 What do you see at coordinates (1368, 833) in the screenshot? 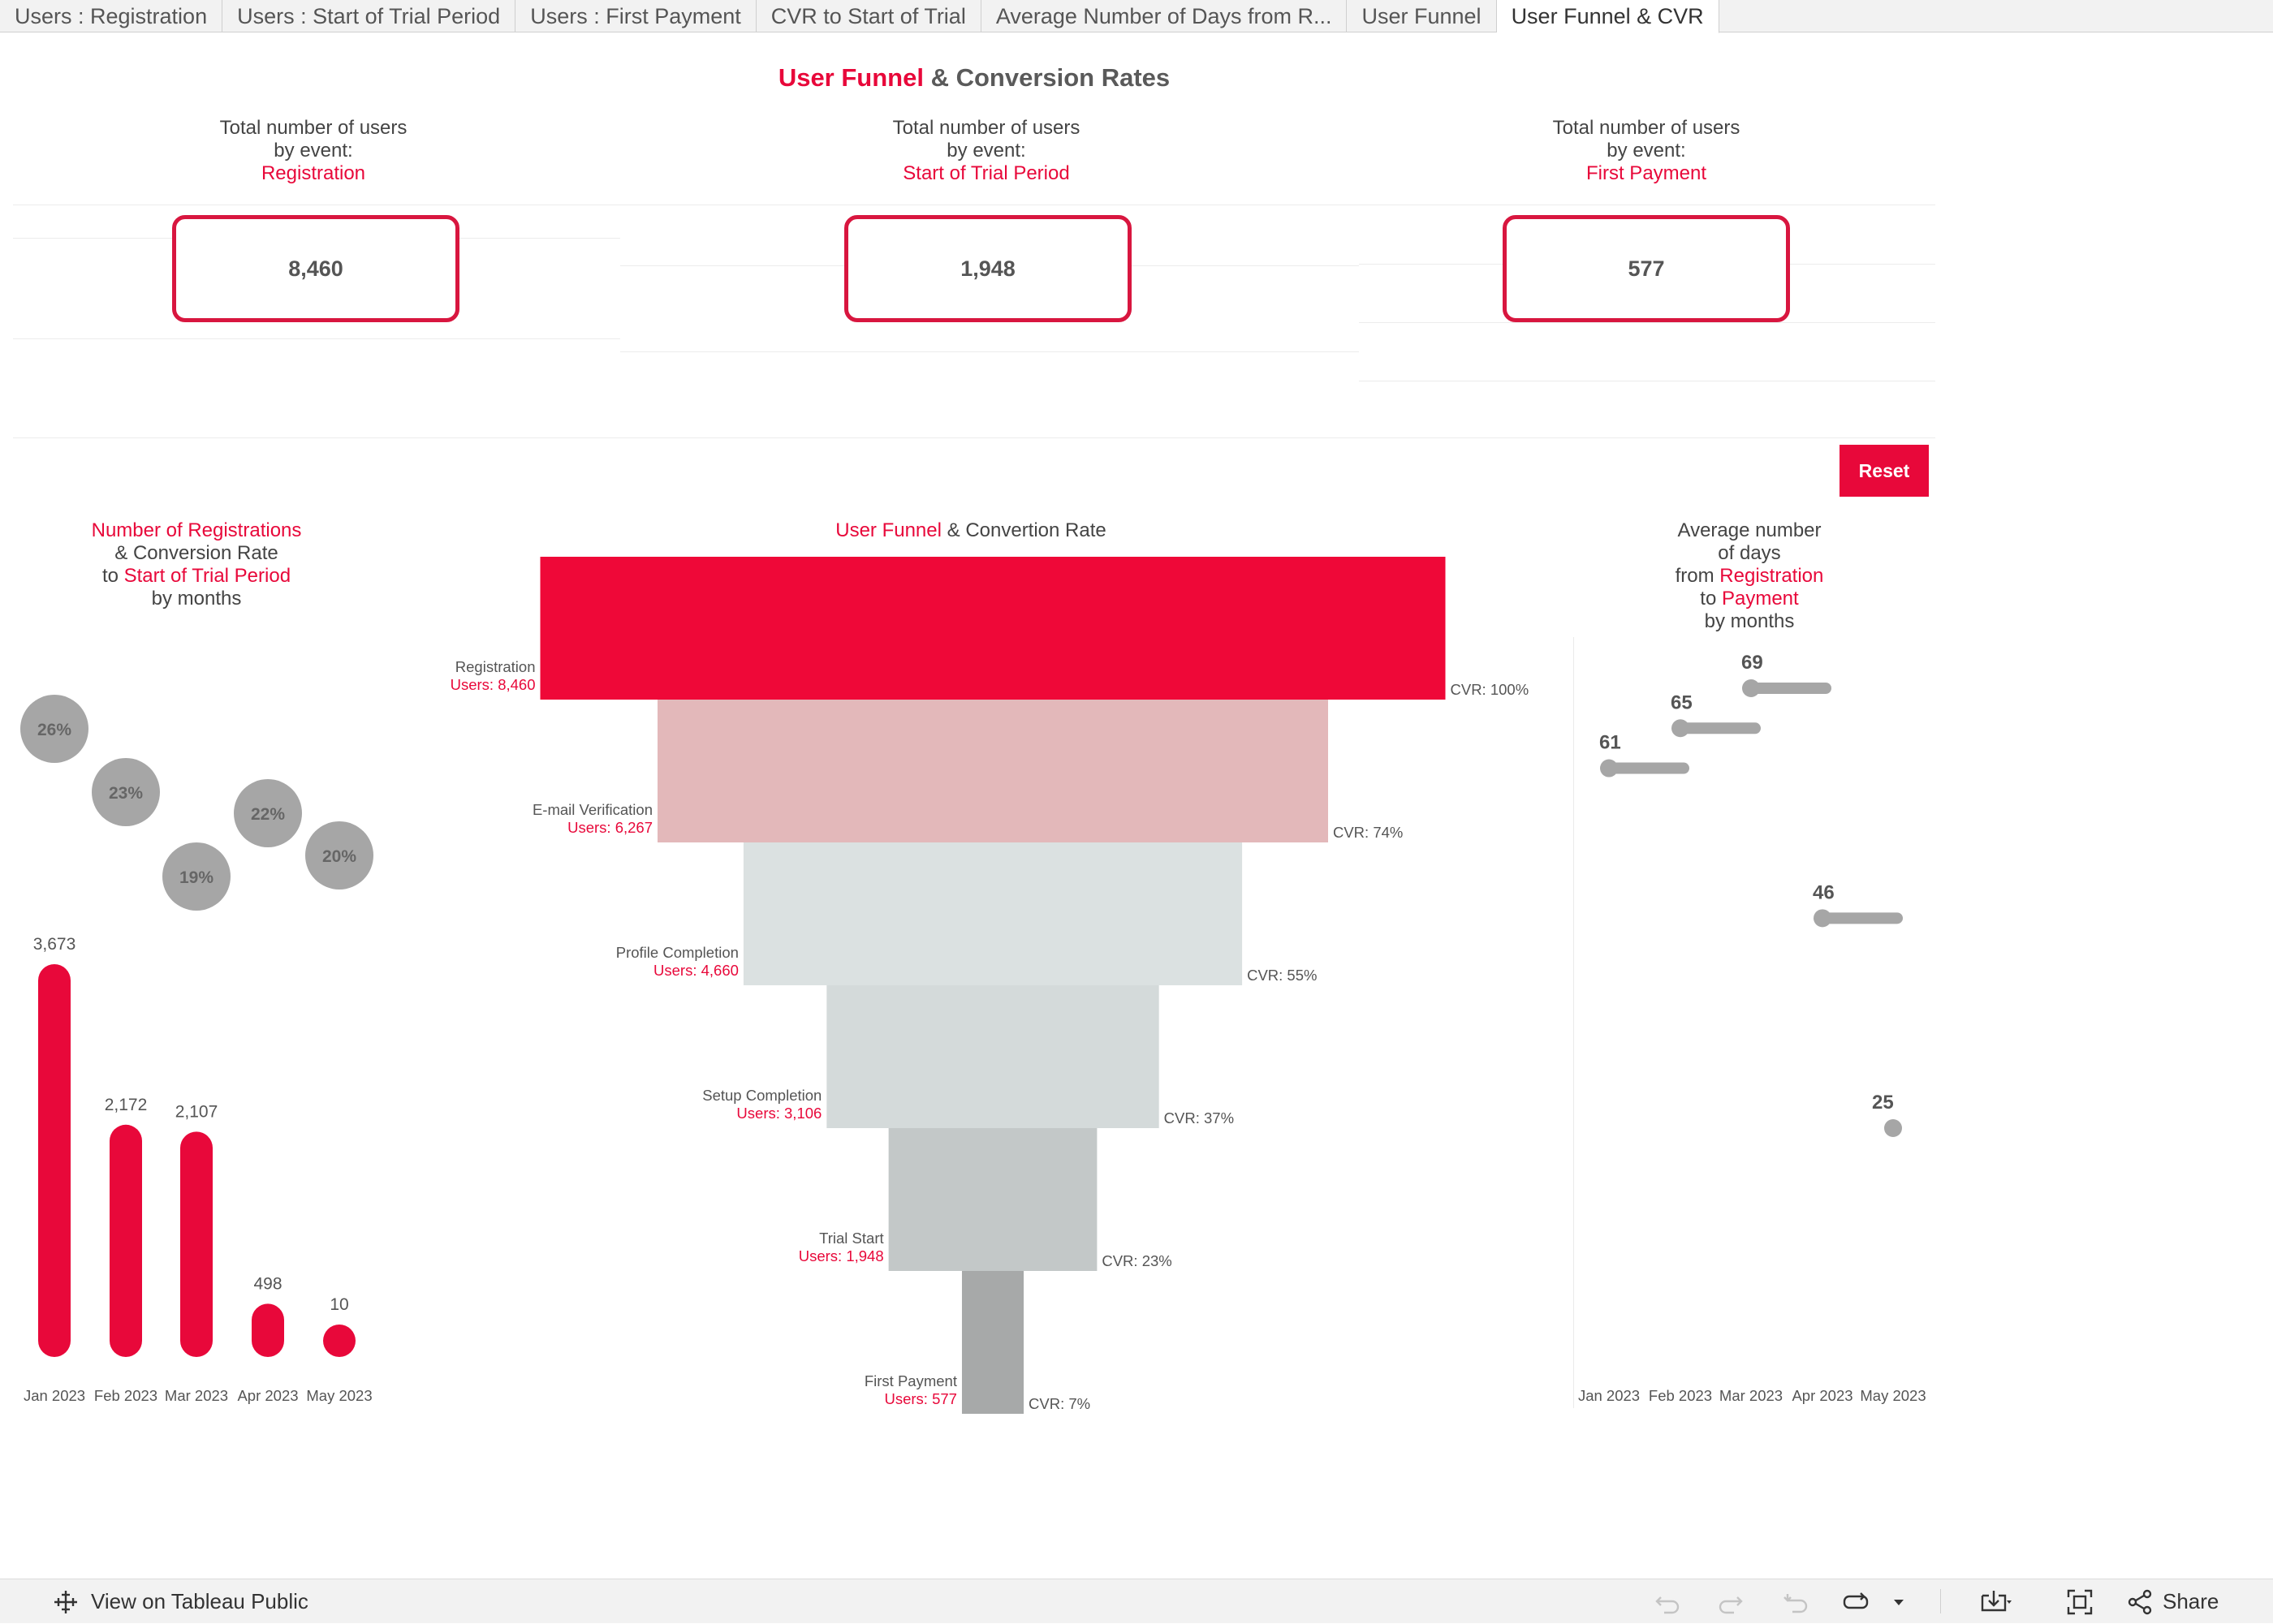
I see `funnel-stage-cvr: CVR: 74%` at bounding box center [1368, 833].